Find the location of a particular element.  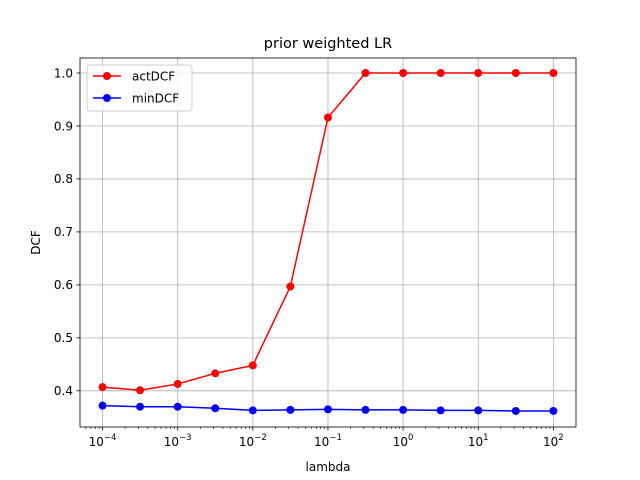

legend-label: actDCF is located at coordinates (153, 76).